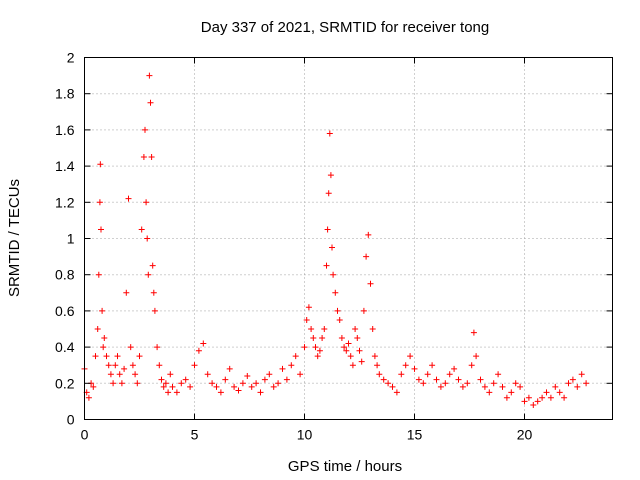 Image resolution: width=640 pixels, height=480 pixels. I want to click on y-tick-label: 1.4, so click(65, 166).